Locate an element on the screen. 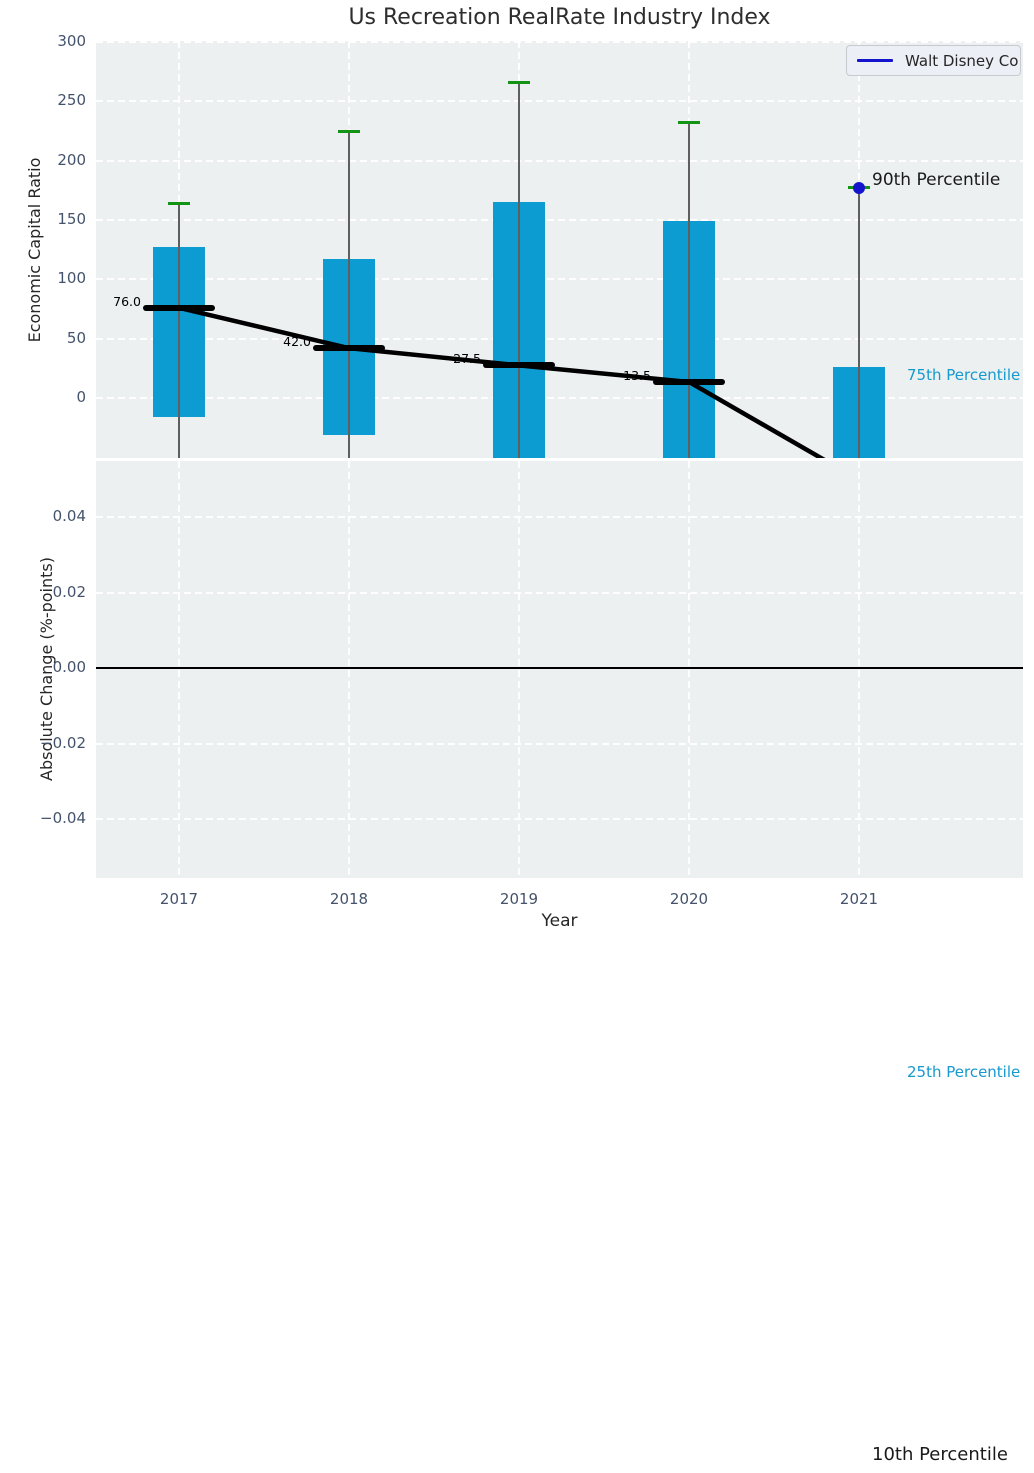 This screenshot has width=1034, height=1473. median-segment-2020 is located at coordinates (689, 381).